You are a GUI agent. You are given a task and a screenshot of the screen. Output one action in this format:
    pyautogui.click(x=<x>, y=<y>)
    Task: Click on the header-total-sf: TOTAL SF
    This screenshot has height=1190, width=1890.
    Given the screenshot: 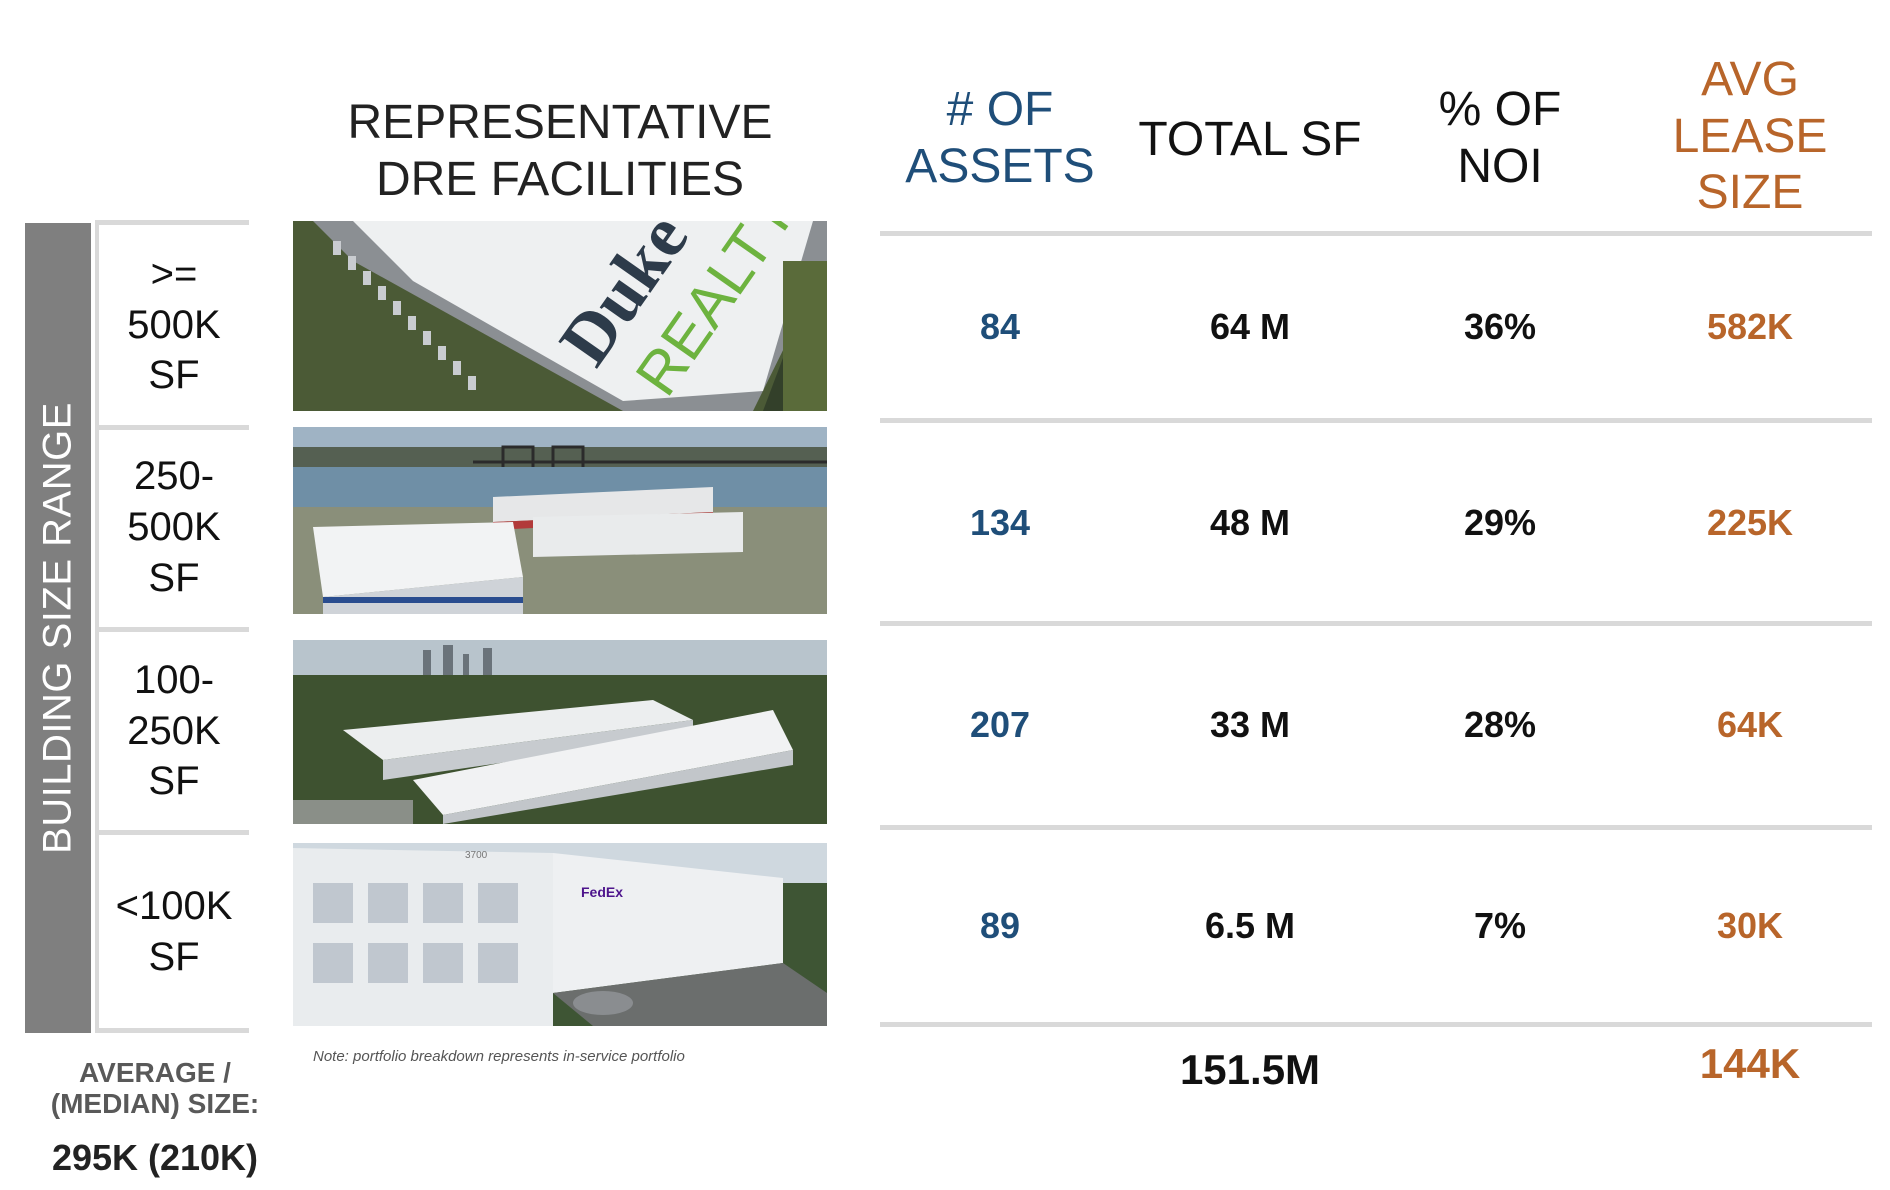 What is the action you would take?
    pyautogui.click(x=1250, y=139)
    